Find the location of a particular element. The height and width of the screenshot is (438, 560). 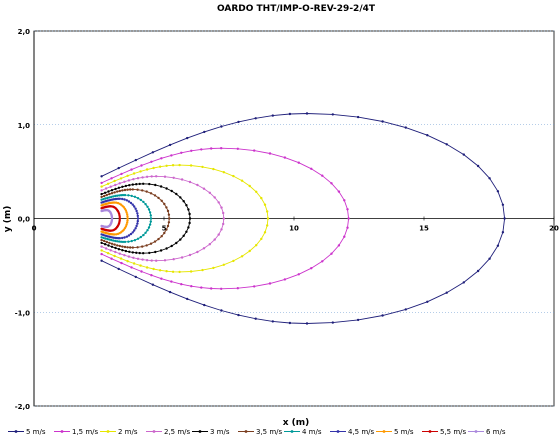

legend-item: 5,5 m/s is located at coordinates (444, 432).